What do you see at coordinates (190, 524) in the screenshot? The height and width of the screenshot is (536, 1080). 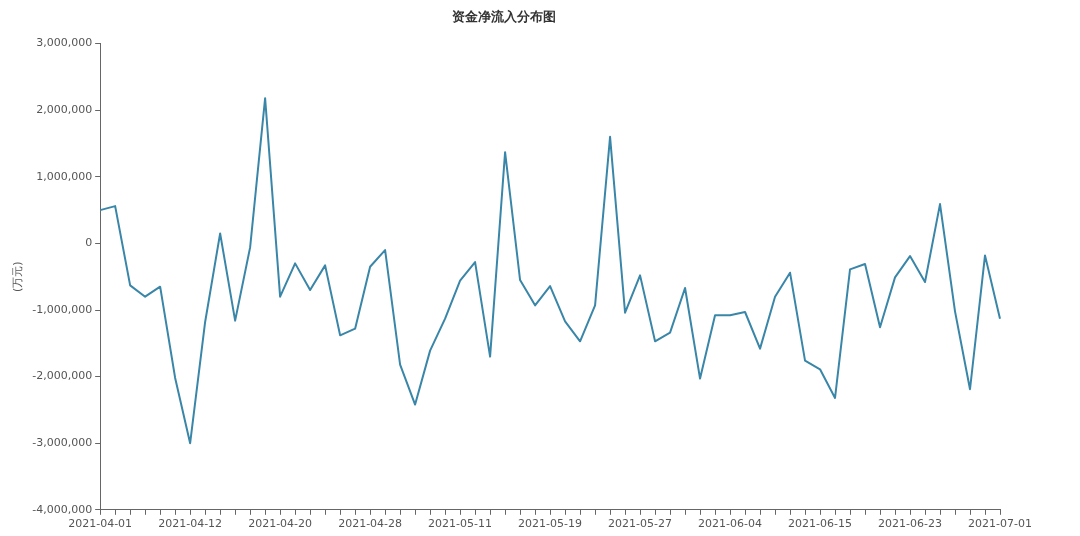 I see `x-tick-label: 2021-04-12` at bounding box center [190, 524].